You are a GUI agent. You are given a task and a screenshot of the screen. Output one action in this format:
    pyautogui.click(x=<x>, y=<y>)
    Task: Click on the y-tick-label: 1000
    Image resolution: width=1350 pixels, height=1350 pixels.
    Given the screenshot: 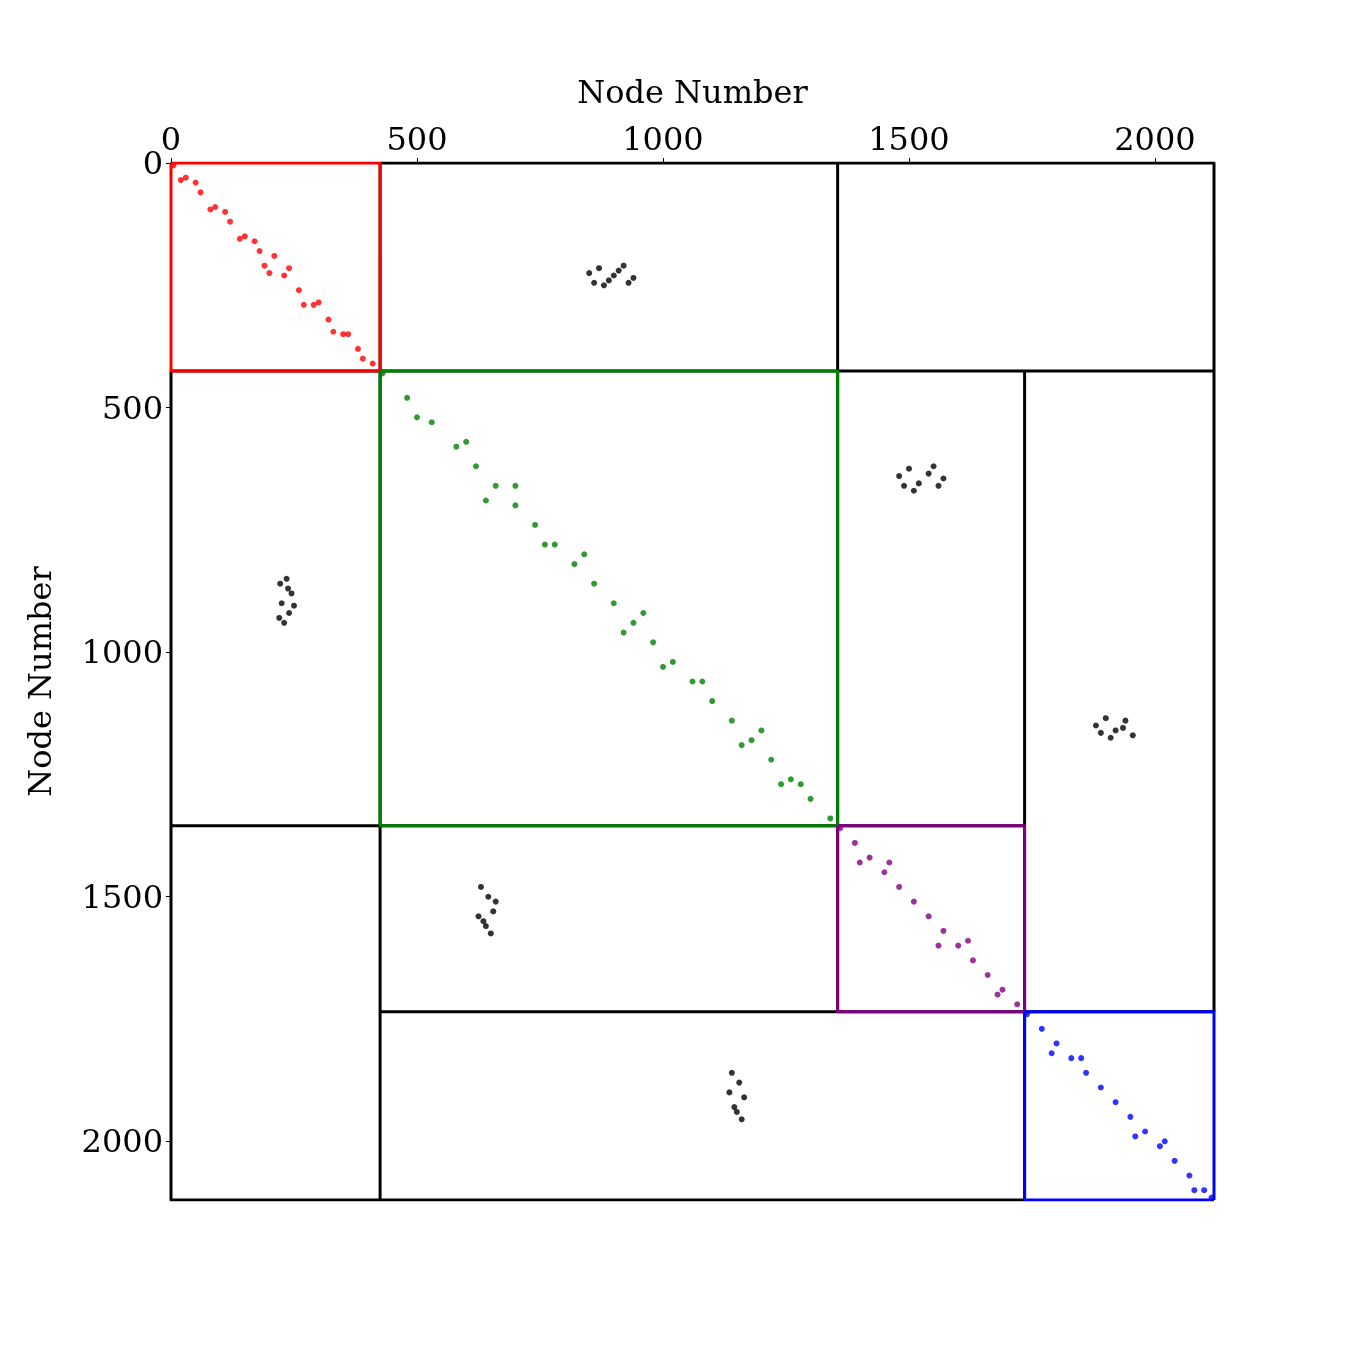 What is the action you would take?
    pyautogui.click(x=122, y=652)
    